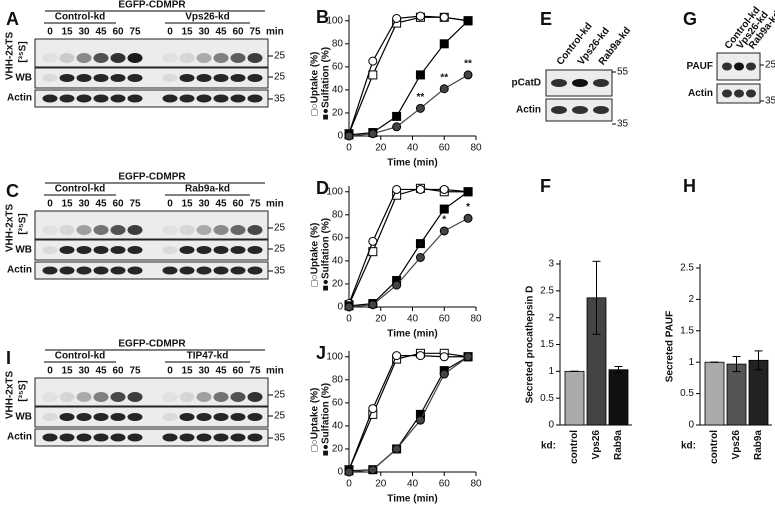 The width and height of the screenshot is (775, 512). I want to click on group-label: Vps26-kd, so click(207, 17).